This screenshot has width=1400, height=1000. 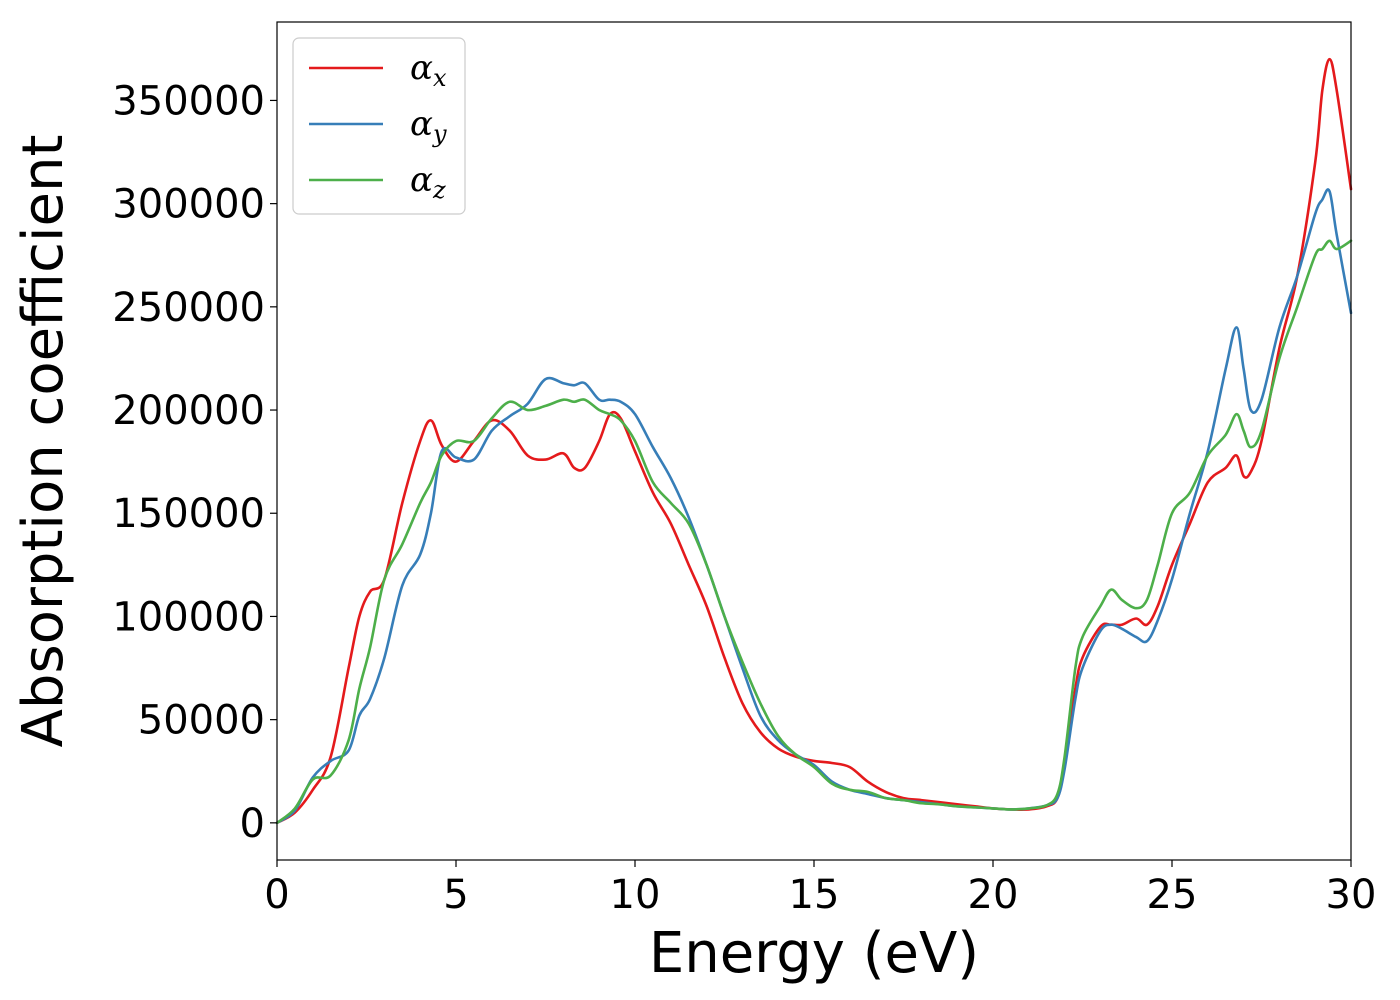 What do you see at coordinates (252, 824) in the screenshot?
I see `y-tick-label: 0` at bounding box center [252, 824].